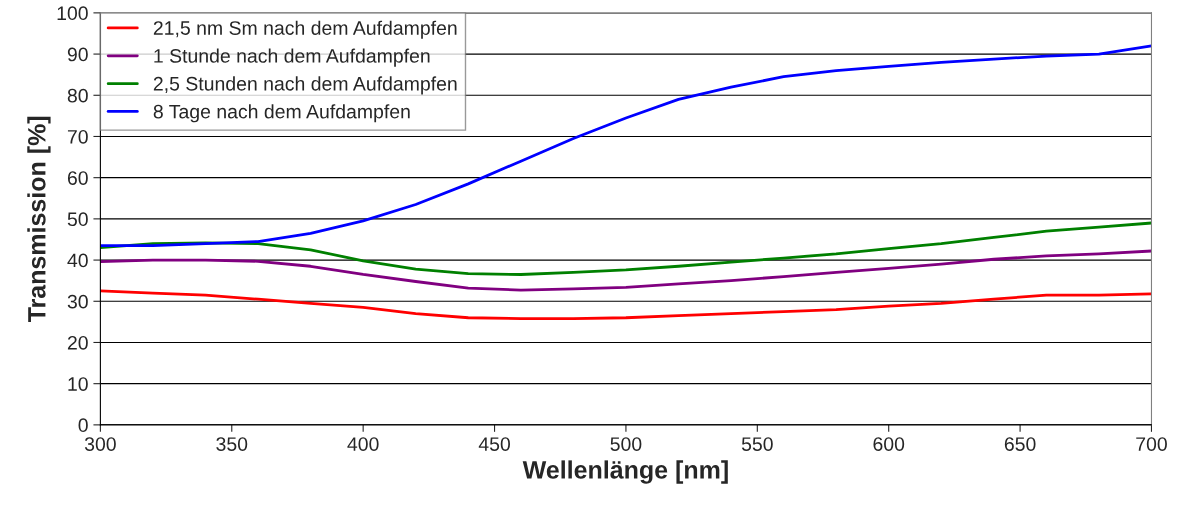 The image size is (1181, 515). I want to click on x-axis-title: Wellenlänge [nm], so click(625, 472).